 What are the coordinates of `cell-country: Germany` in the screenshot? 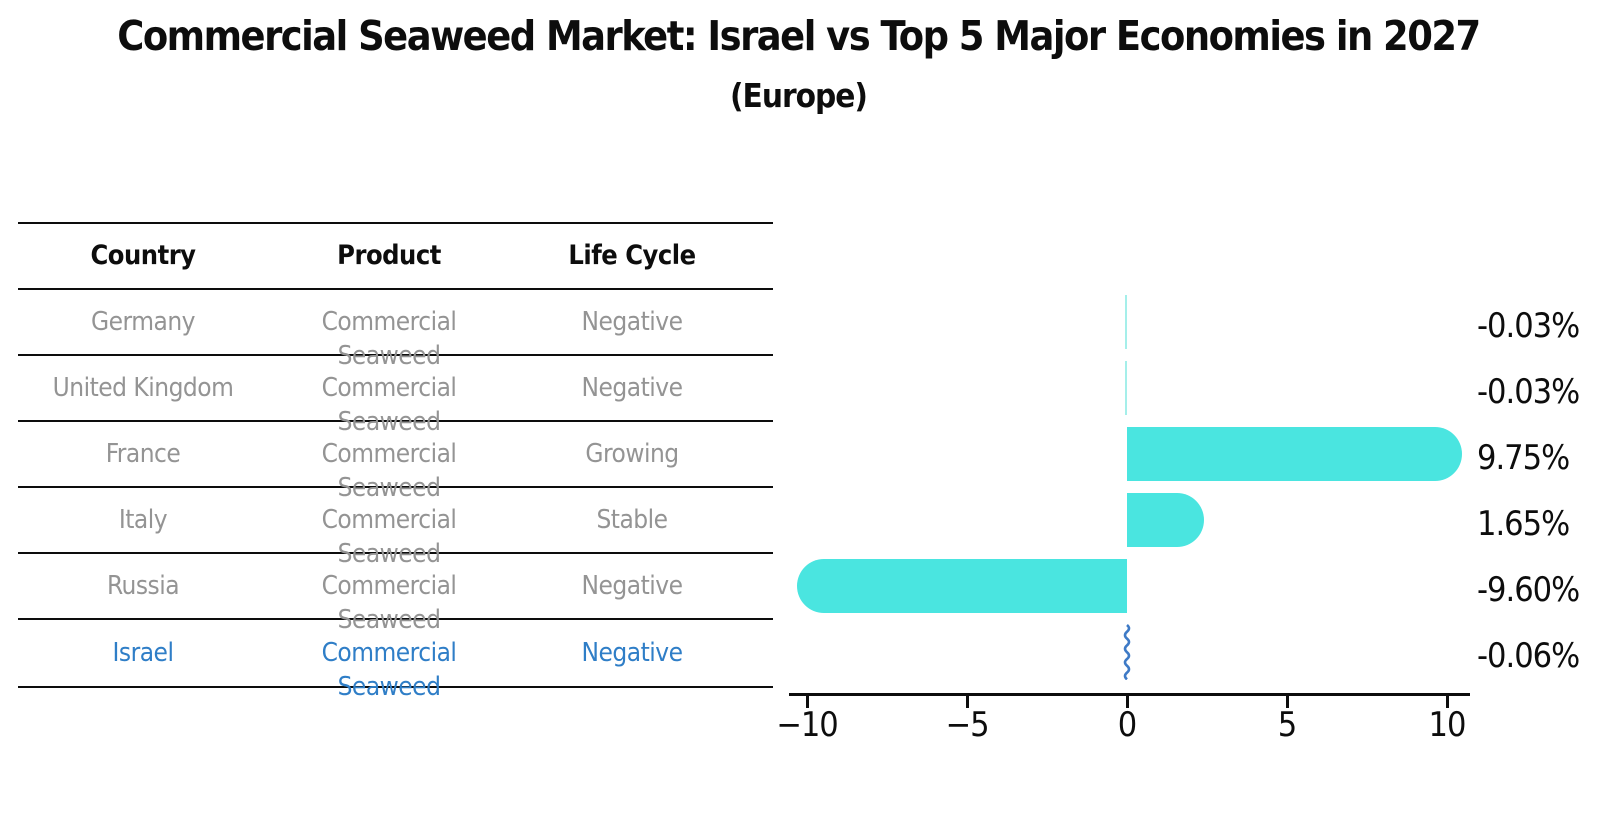 It's located at (143, 322).